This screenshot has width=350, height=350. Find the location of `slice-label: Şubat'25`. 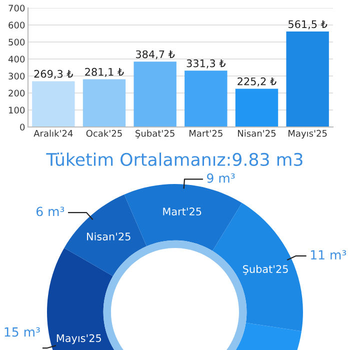

slice-label: Şubat'25 is located at coordinates (265, 269).